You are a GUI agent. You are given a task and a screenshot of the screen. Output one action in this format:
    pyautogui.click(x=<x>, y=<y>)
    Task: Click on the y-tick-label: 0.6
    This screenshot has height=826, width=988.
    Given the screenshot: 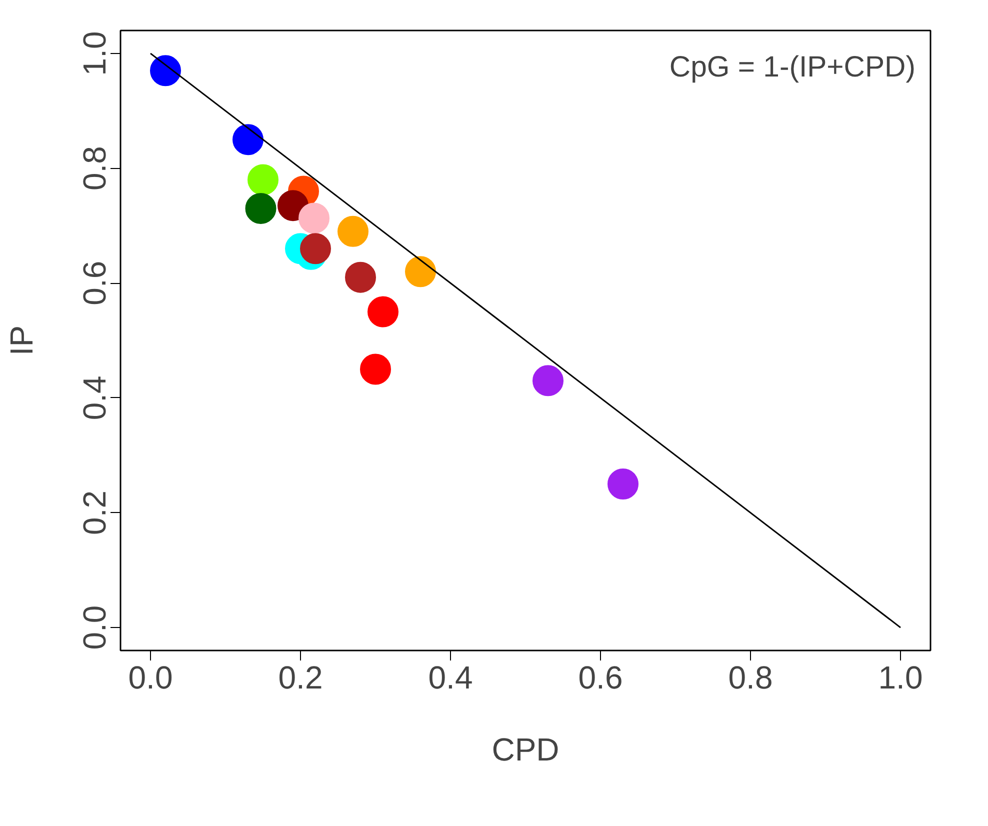 What is the action you would take?
    pyautogui.click(x=94, y=283)
    